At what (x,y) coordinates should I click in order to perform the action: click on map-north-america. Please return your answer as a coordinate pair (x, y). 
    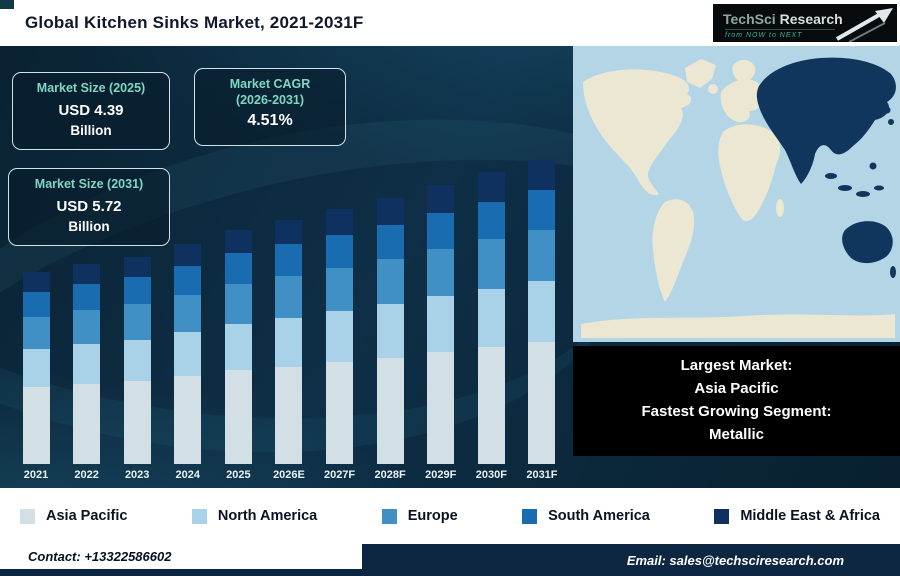
    Looking at the image, I should click on (637, 132).